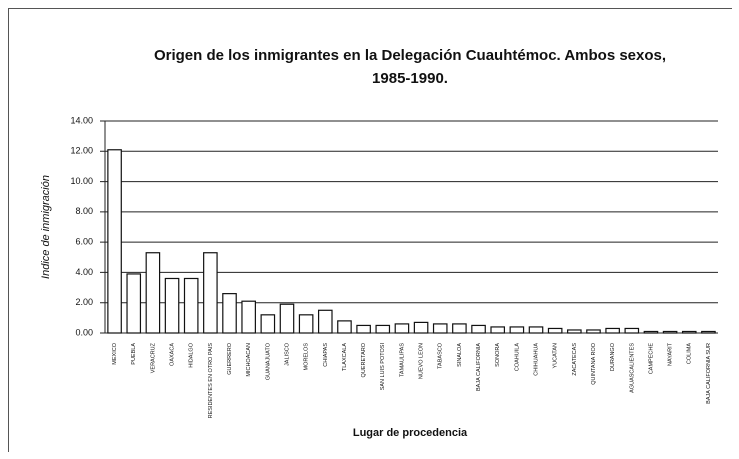 The height and width of the screenshot is (459, 739). Describe the element at coordinates (153, 357) in the screenshot. I see `x-tick-label: VERACRUZ` at that location.